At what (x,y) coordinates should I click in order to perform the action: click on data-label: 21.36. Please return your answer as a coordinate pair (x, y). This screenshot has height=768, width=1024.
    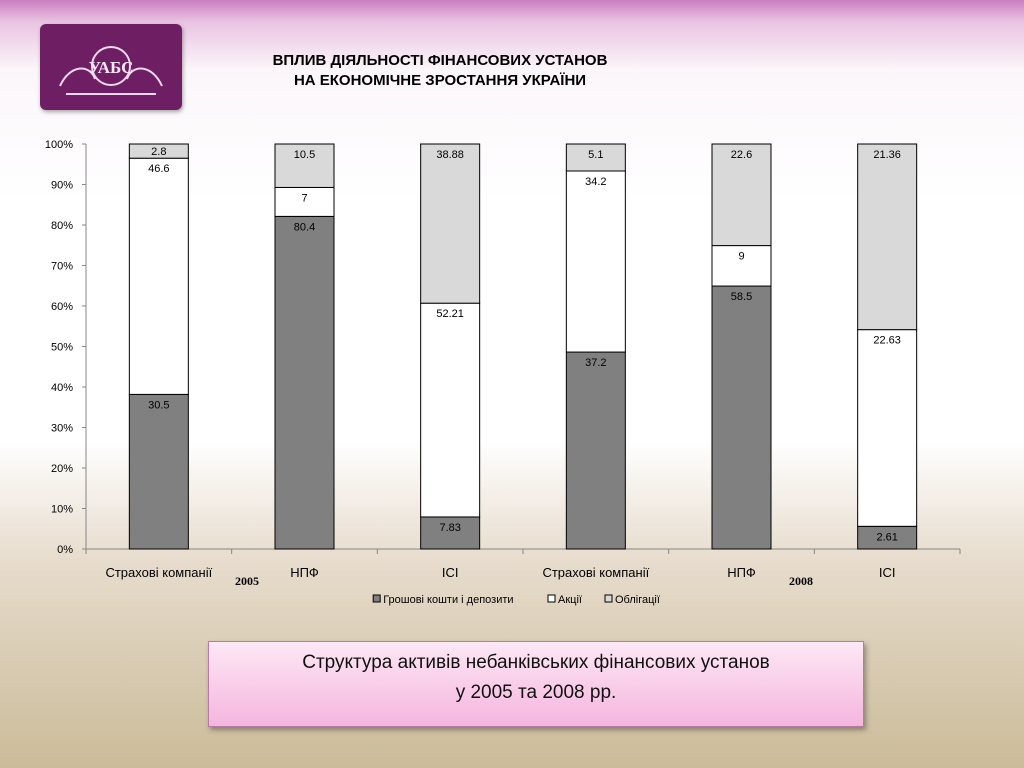
    Looking at the image, I should click on (887, 155).